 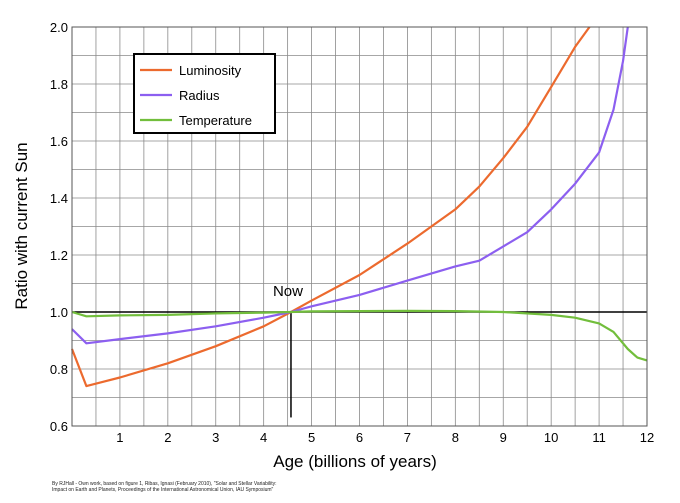 What do you see at coordinates (59, 141) in the screenshot?
I see `y-tick-label: 1.6` at bounding box center [59, 141].